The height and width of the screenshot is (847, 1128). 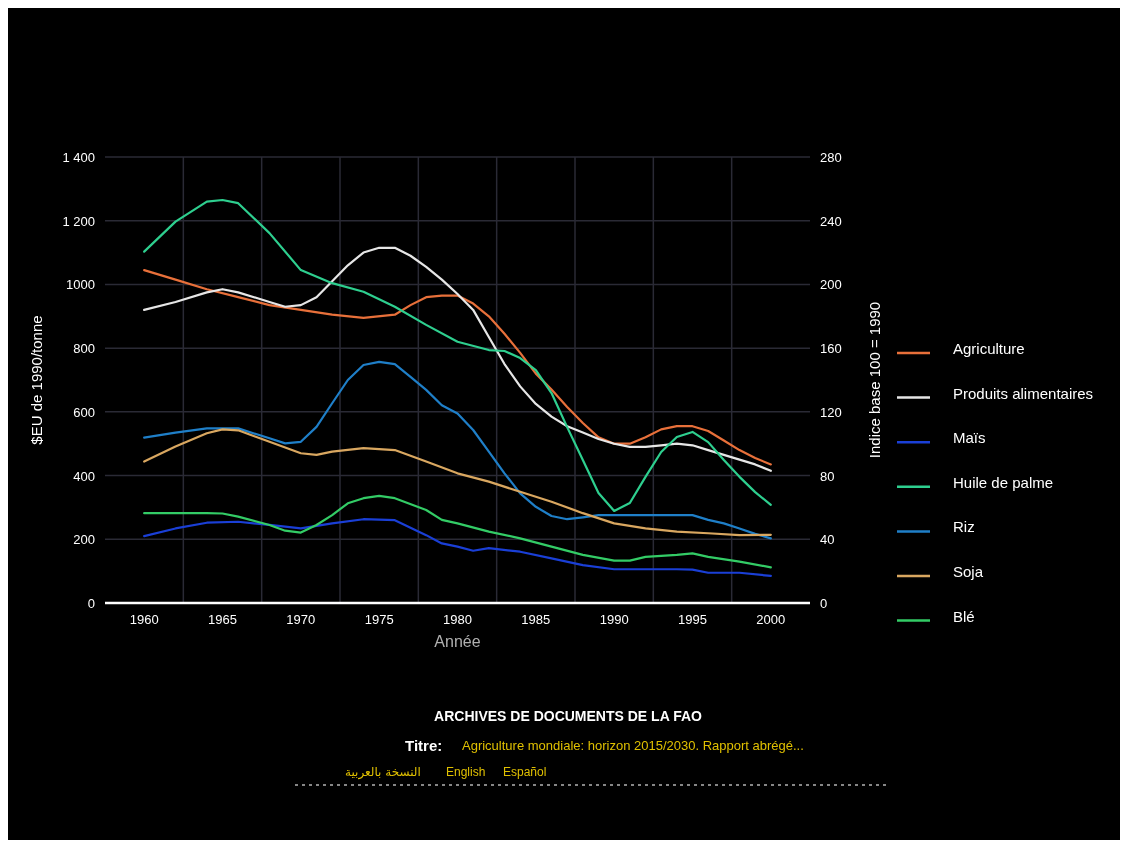 What do you see at coordinates (457, 619) in the screenshot?
I see `x-tick-label: 1980` at bounding box center [457, 619].